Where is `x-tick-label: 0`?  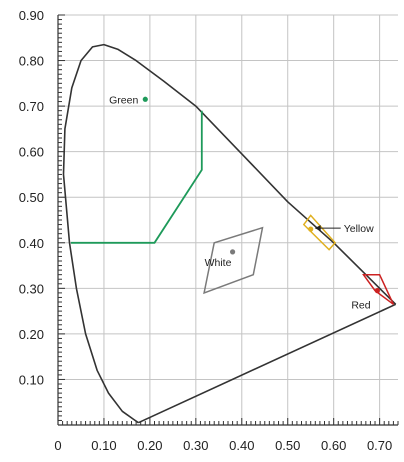
x-tick-label: 0 is located at coordinates (57, 445).